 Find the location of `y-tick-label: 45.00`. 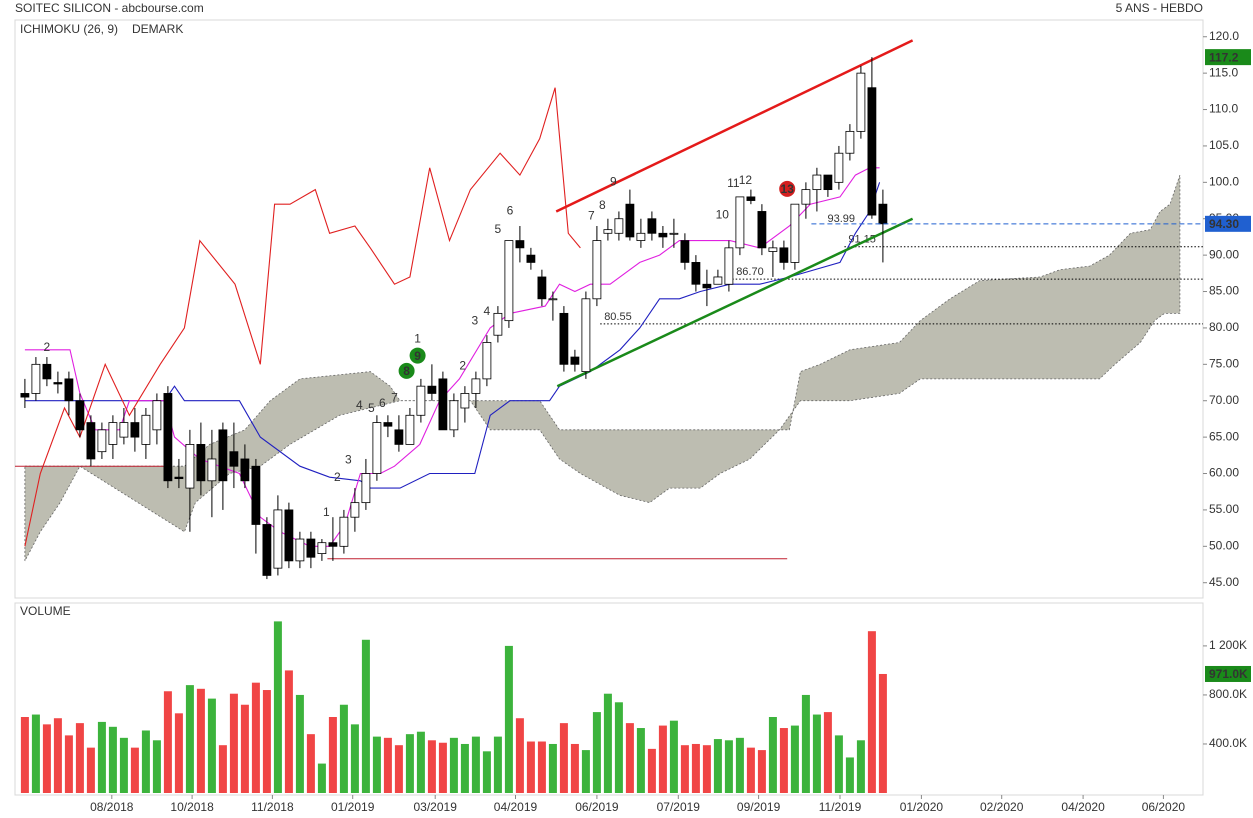

y-tick-label: 45.00 is located at coordinates (1224, 582).